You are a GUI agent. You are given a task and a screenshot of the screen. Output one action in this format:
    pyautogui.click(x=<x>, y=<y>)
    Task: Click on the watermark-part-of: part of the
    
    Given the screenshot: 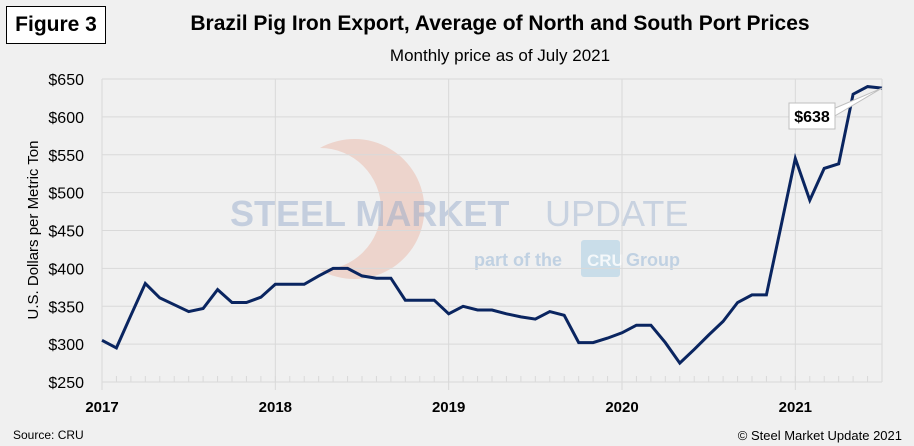 What is the action you would take?
    pyautogui.click(x=518, y=260)
    